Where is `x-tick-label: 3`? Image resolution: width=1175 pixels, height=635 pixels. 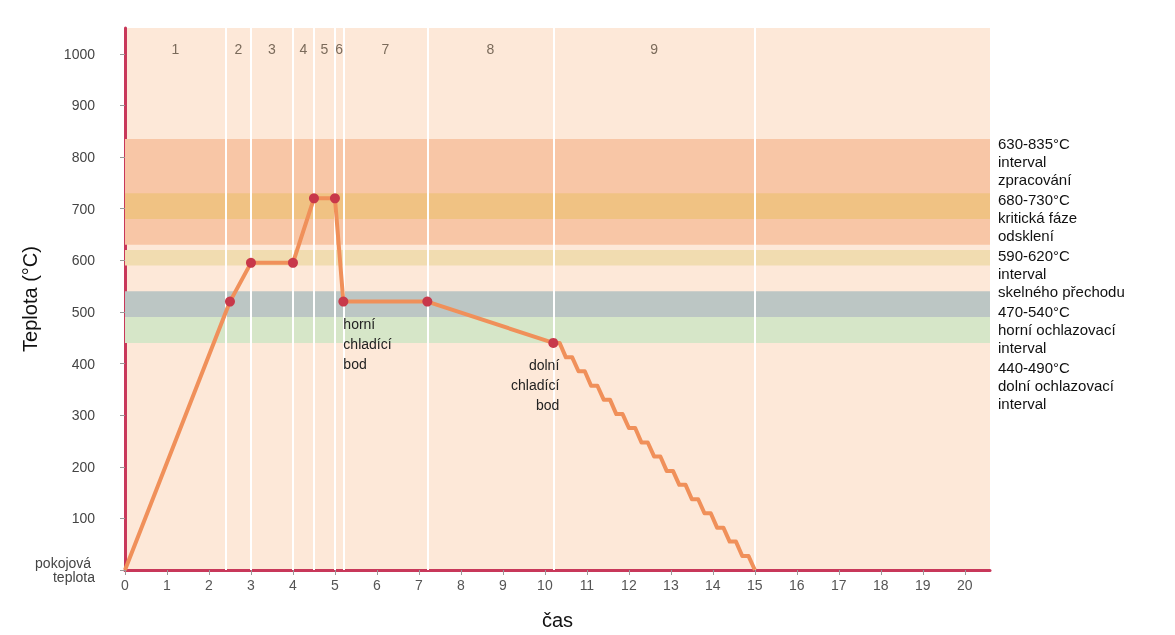
x-tick-label: 3 is located at coordinates (251, 585).